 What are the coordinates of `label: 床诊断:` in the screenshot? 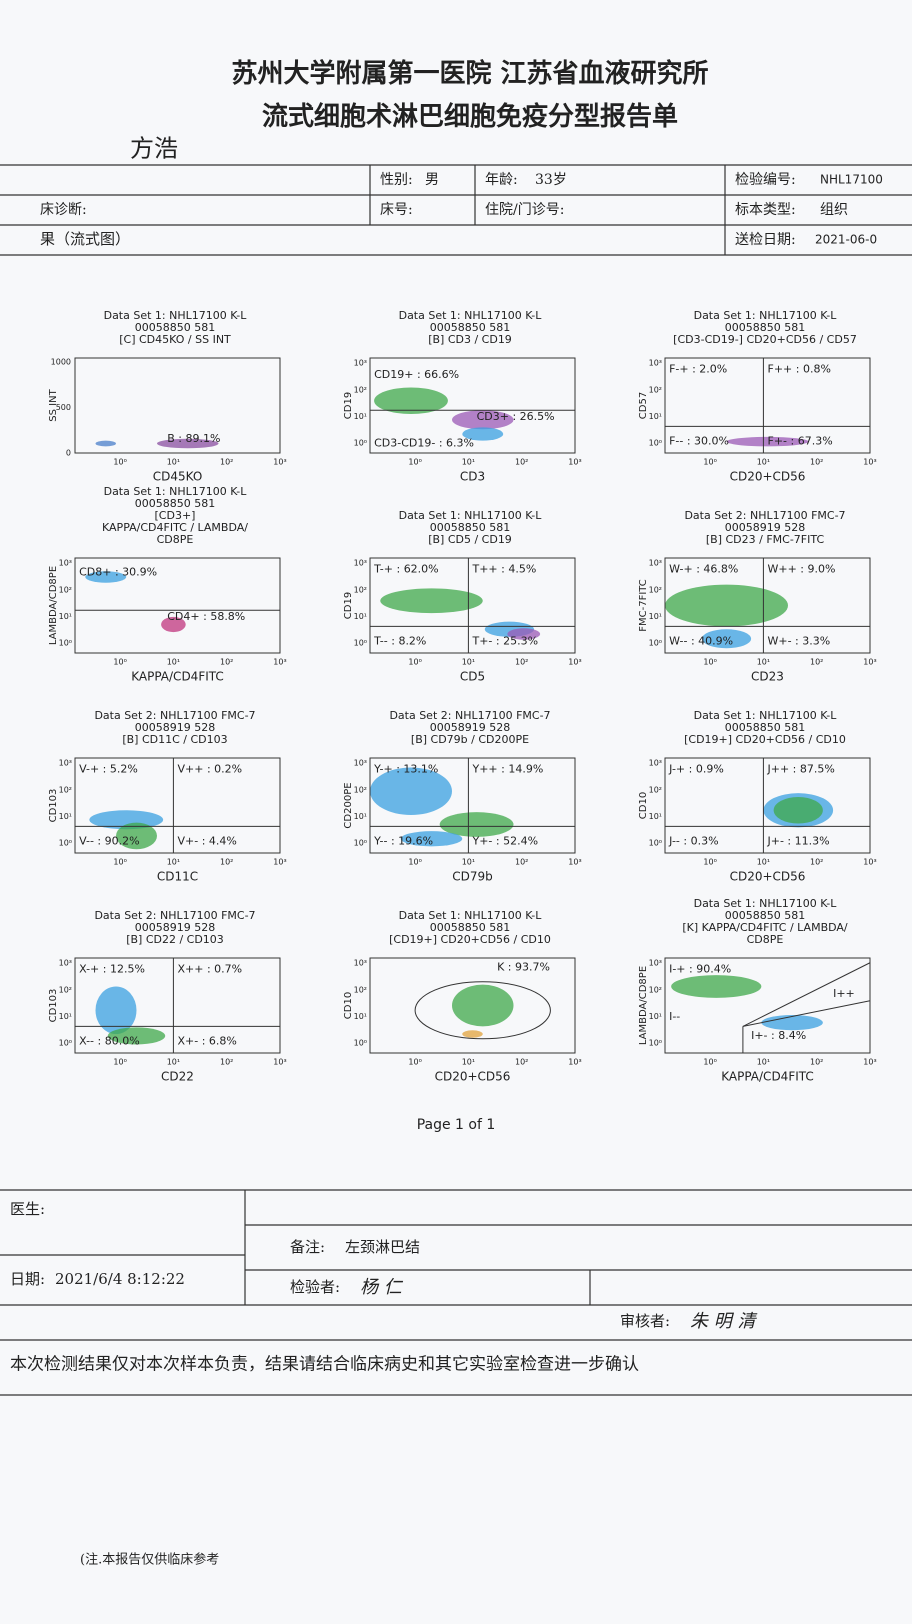 It's located at (63, 210).